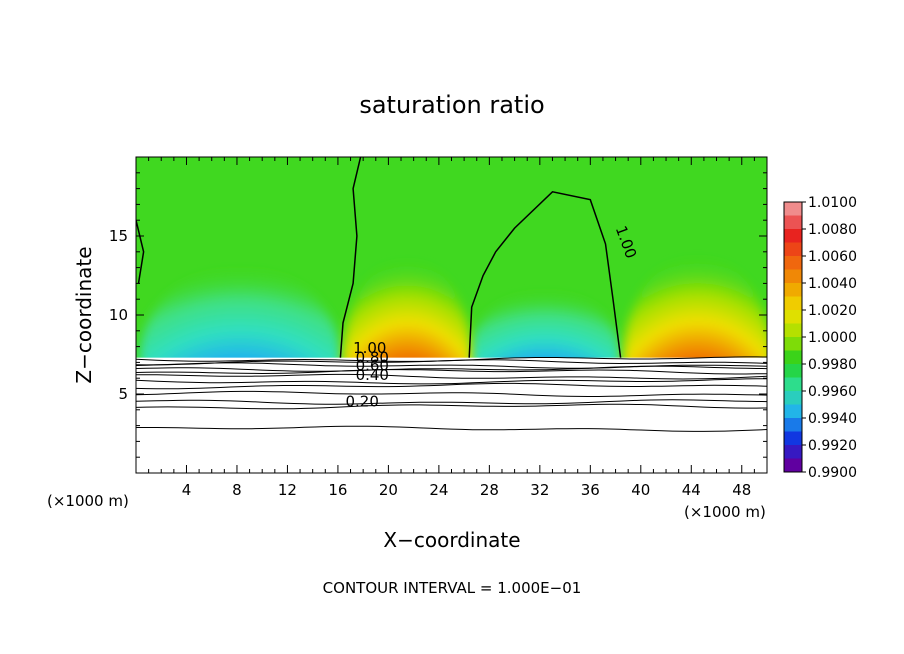 Image resolution: width=904 pixels, height=654 pixels. What do you see at coordinates (451, 105) in the screenshot?
I see `chart-title: saturation ratio` at bounding box center [451, 105].